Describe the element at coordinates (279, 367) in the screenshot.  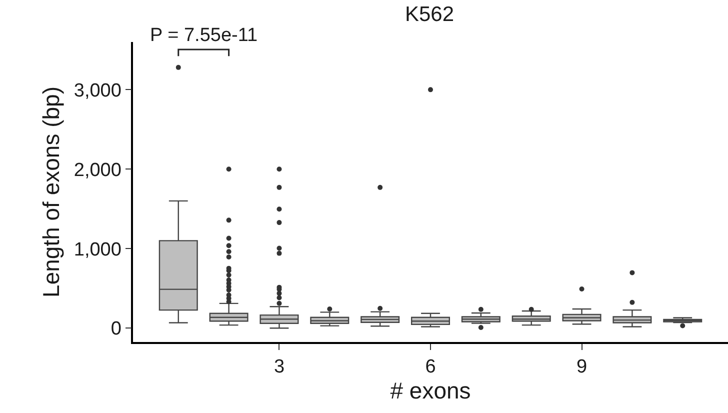
I see `x-tick-label: 3` at that location.